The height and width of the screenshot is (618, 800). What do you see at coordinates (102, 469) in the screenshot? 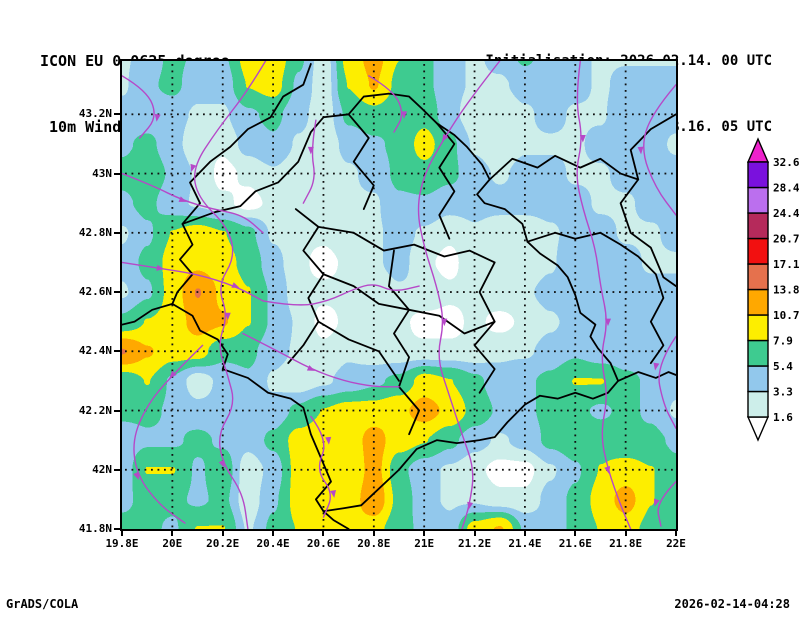
I see `y-tick-label: 42N` at bounding box center [102, 469].